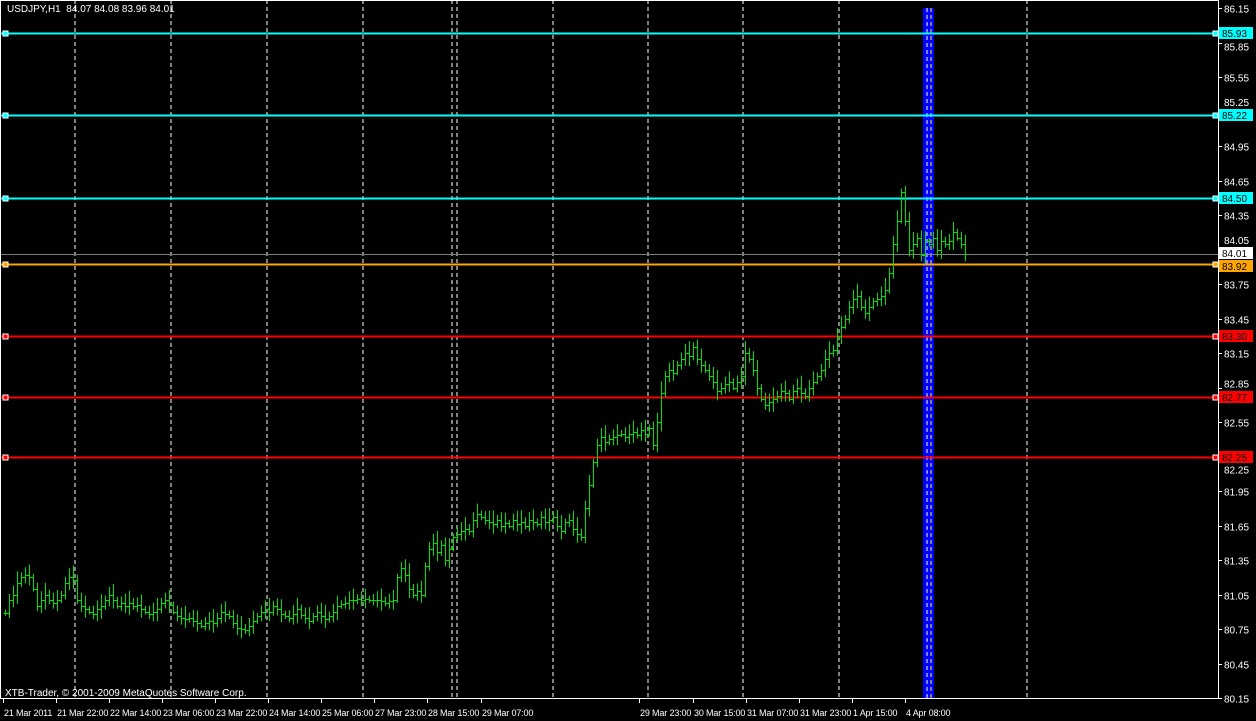 This screenshot has height=721, width=1256. Describe the element at coordinates (120, 9) in the screenshot. I see `ohlc-readout: 84.07 84.08 83.96 84.01` at that location.